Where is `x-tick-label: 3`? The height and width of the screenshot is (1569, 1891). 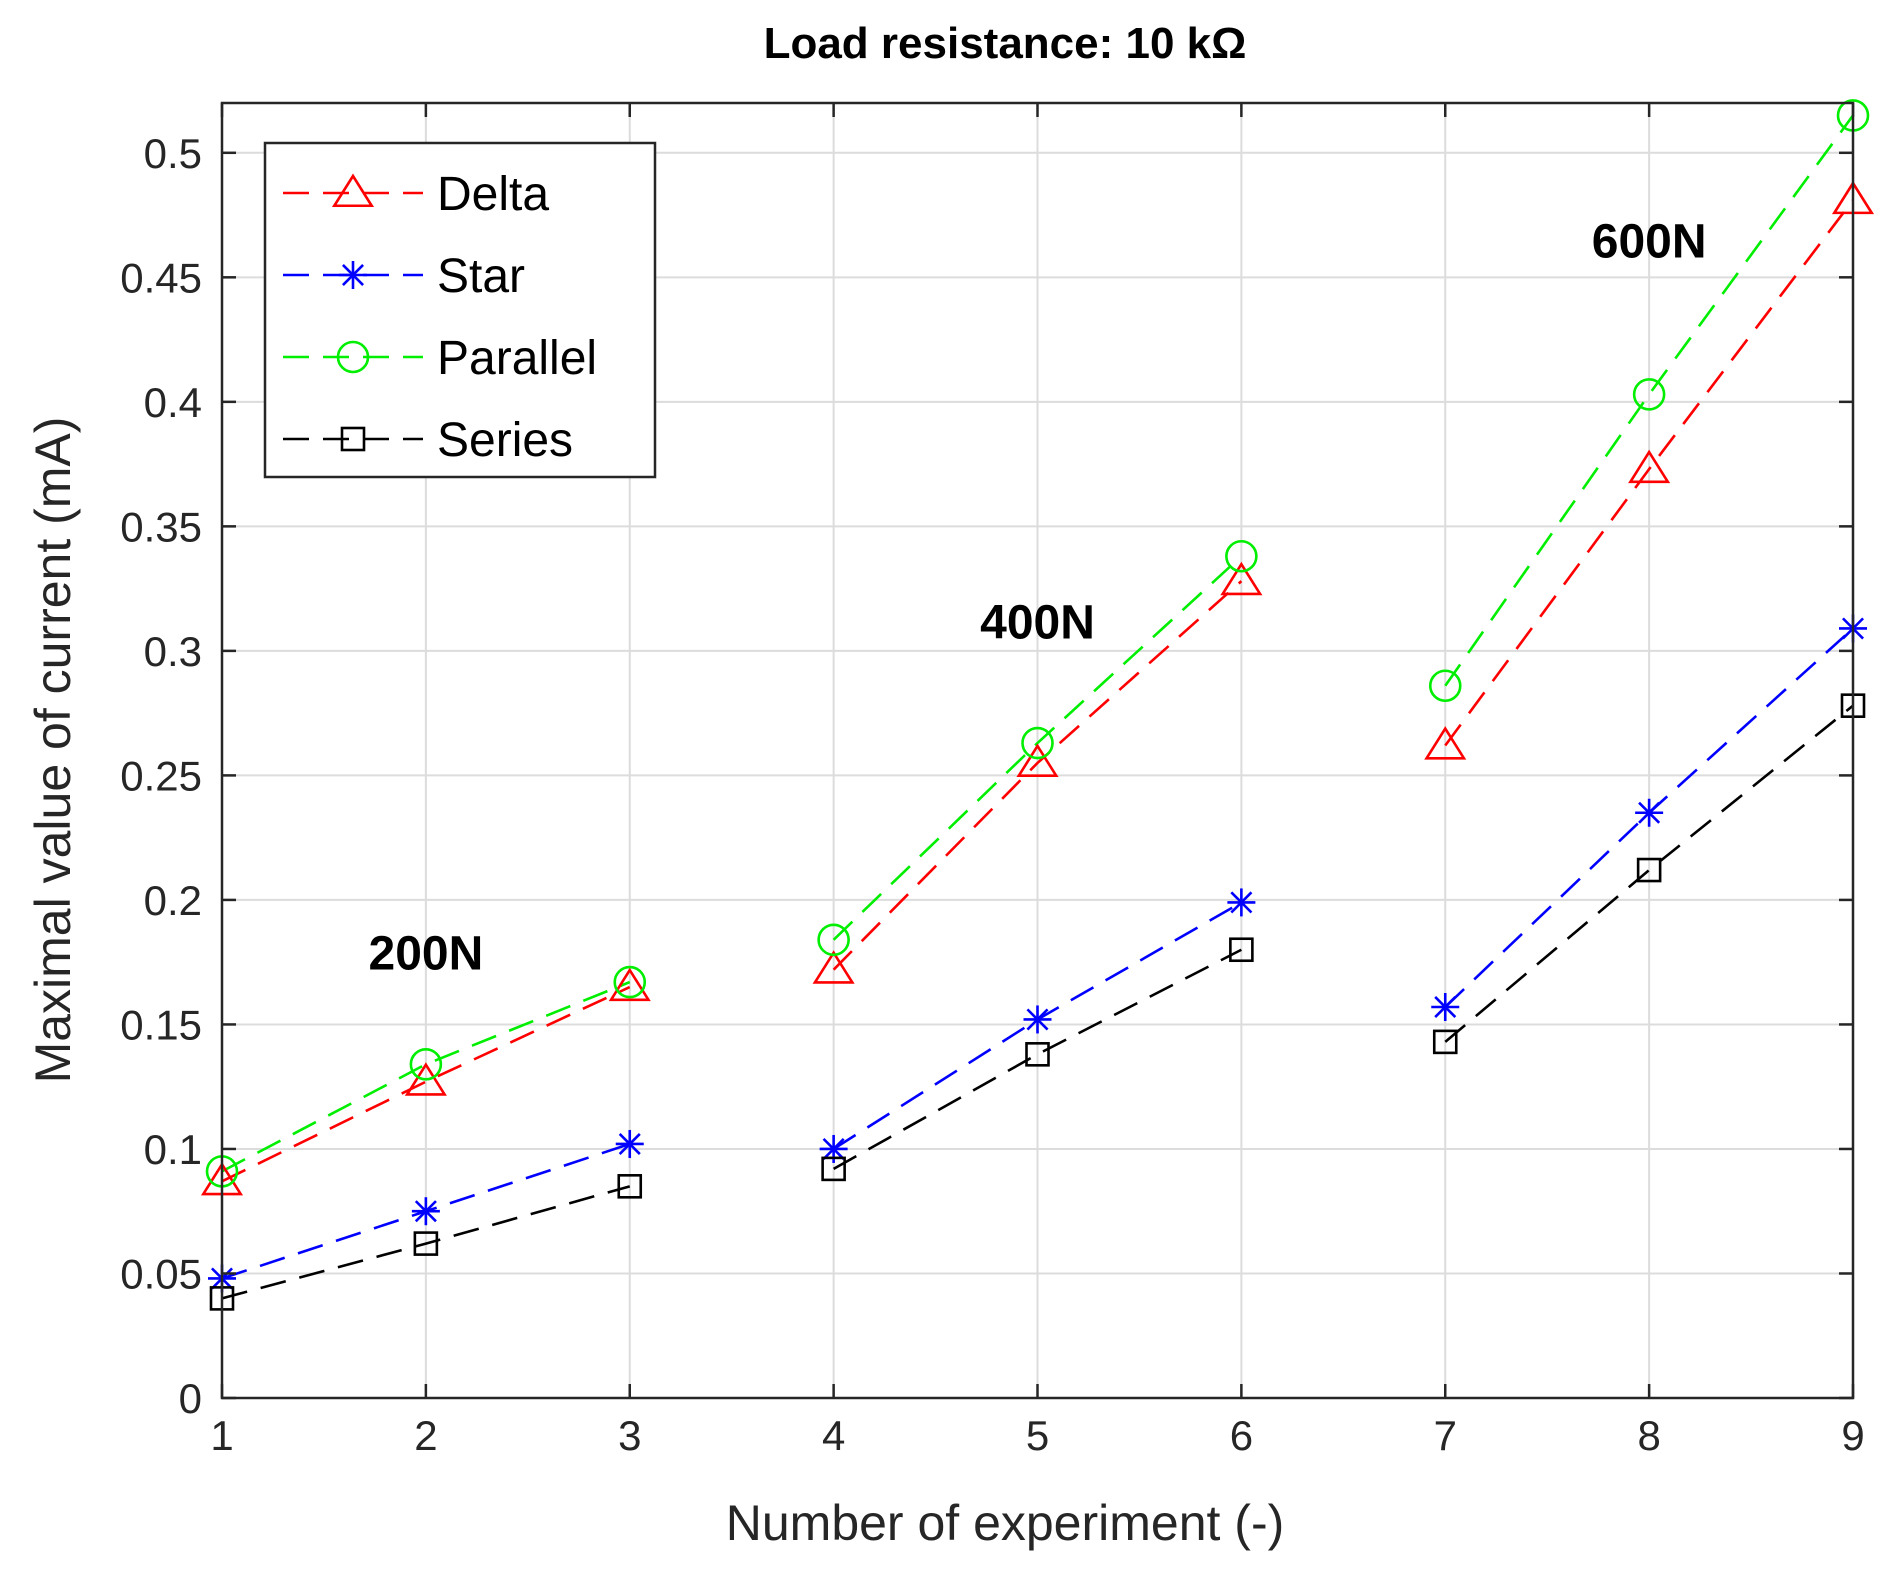
x-tick-label: 3 is located at coordinates (629, 1435).